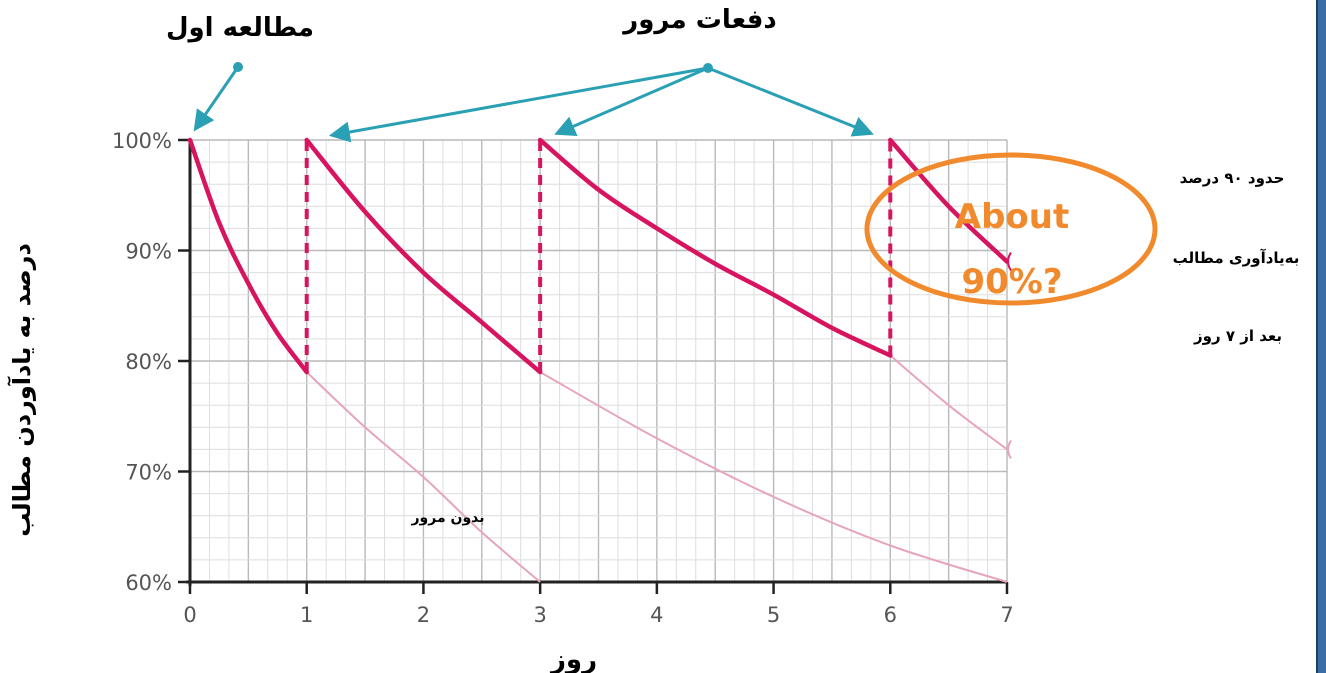 The width and height of the screenshot is (1326, 673). What do you see at coordinates (1236, 258) in the screenshot?
I see `note-line-2: به‌یادآوری مطالب` at bounding box center [1236, 258].